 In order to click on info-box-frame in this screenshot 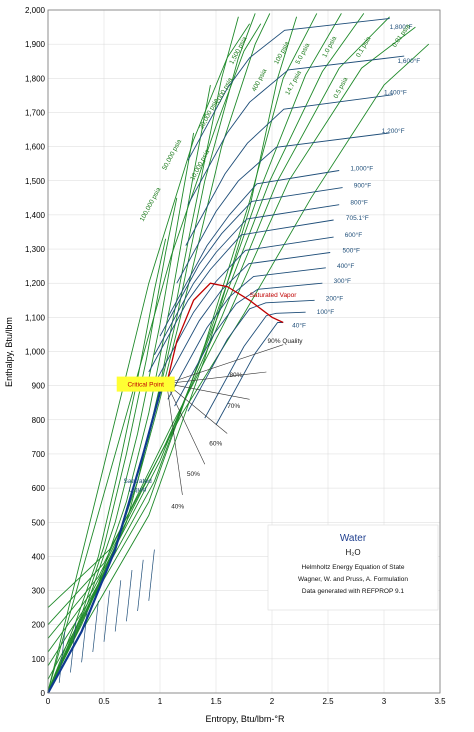, I will do `click(353, 567)`.